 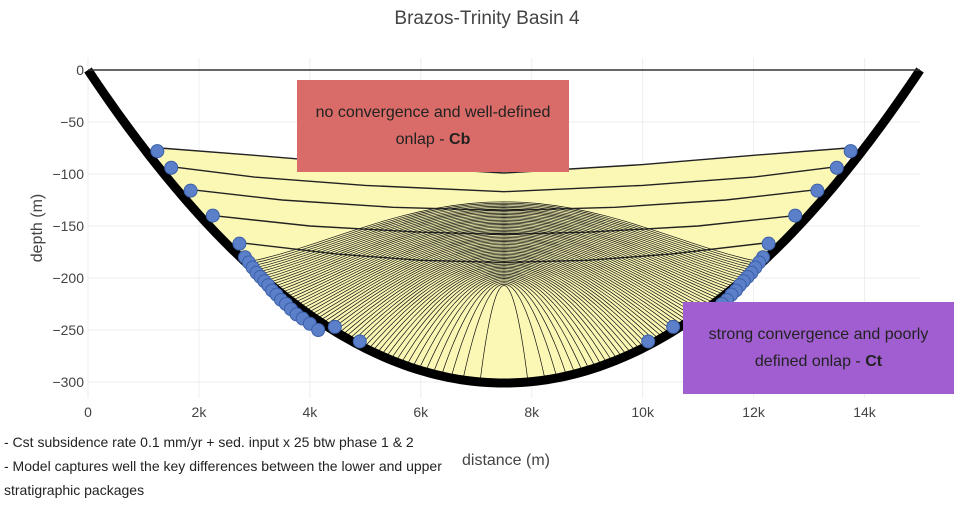 I want to click on x-tick-label: 12k, so click(x=754, y=412).